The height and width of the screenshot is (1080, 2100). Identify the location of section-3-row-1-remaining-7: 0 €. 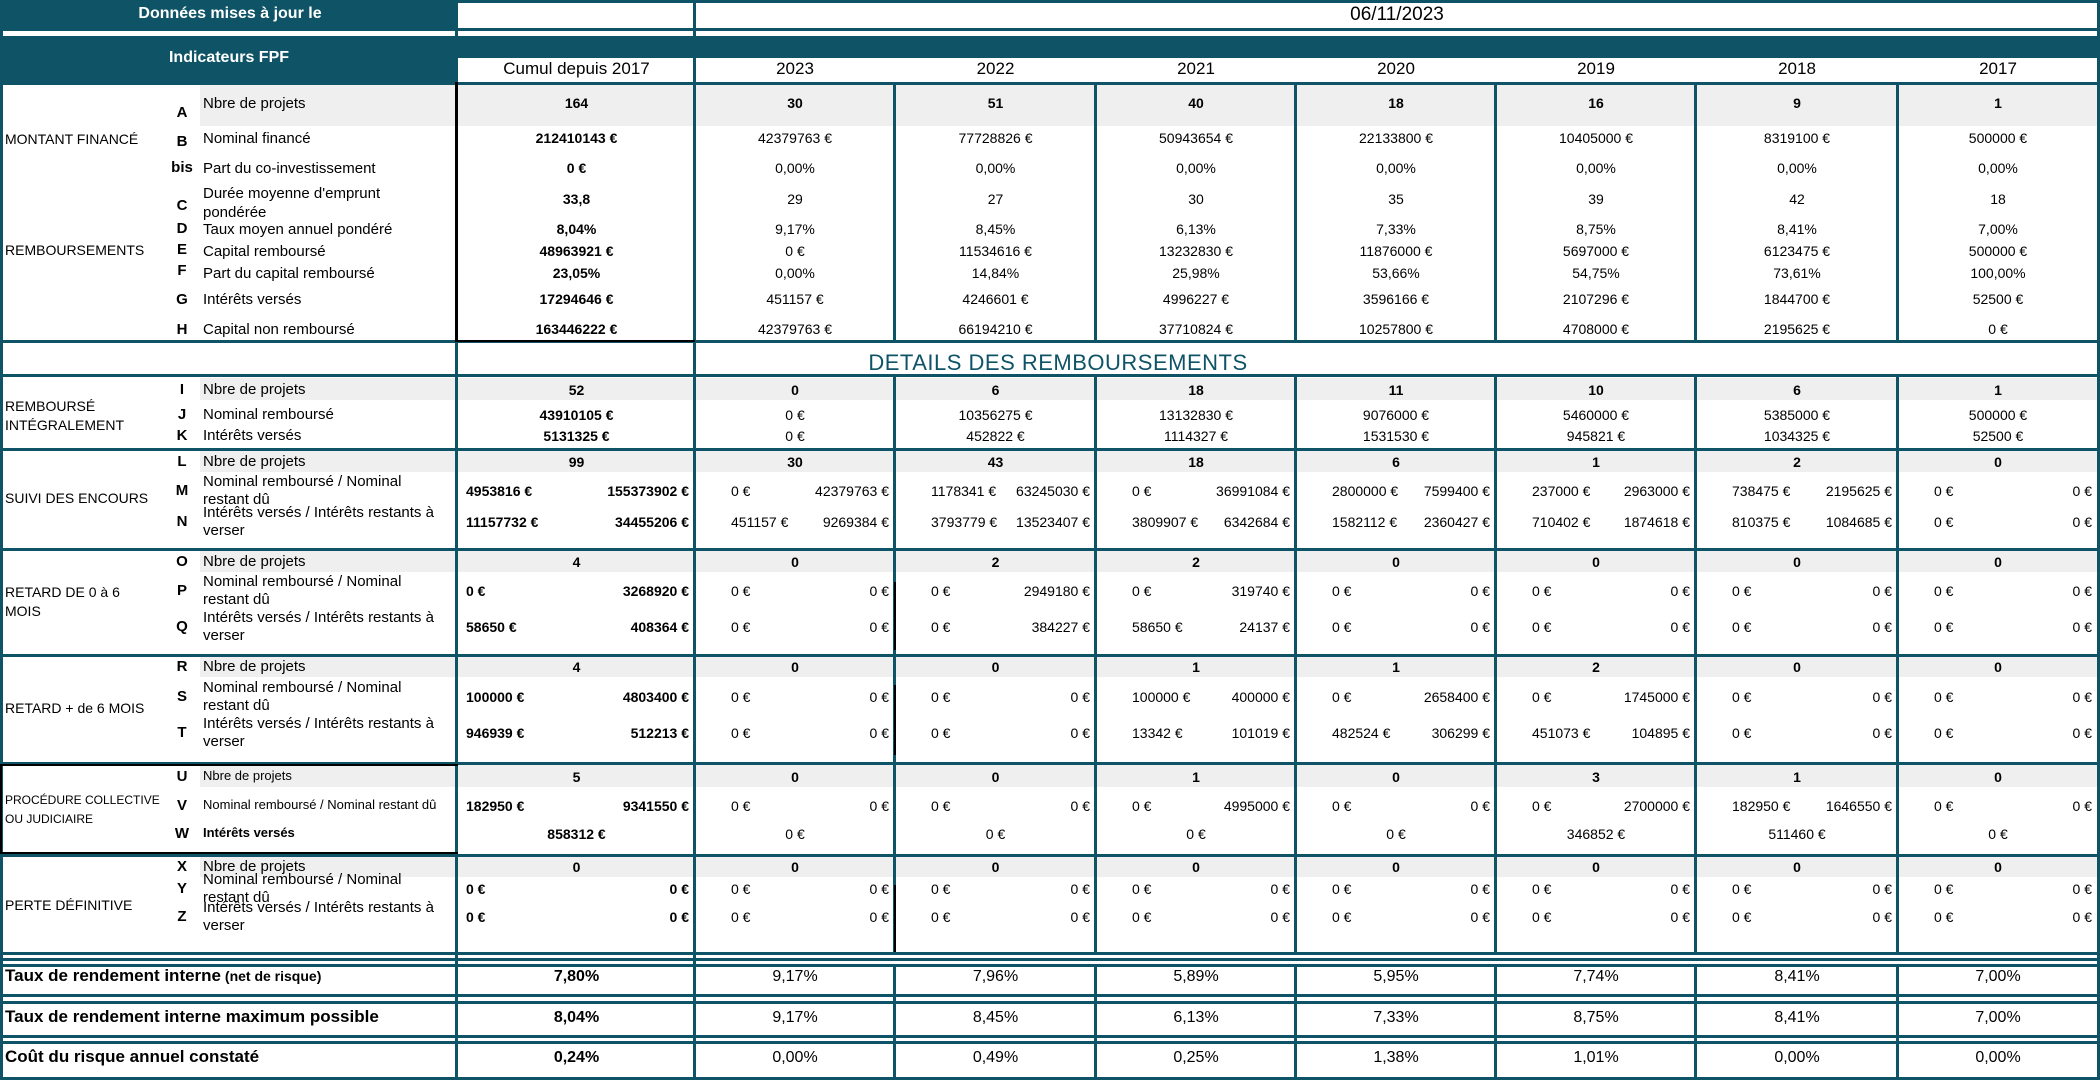
(2082, 697).